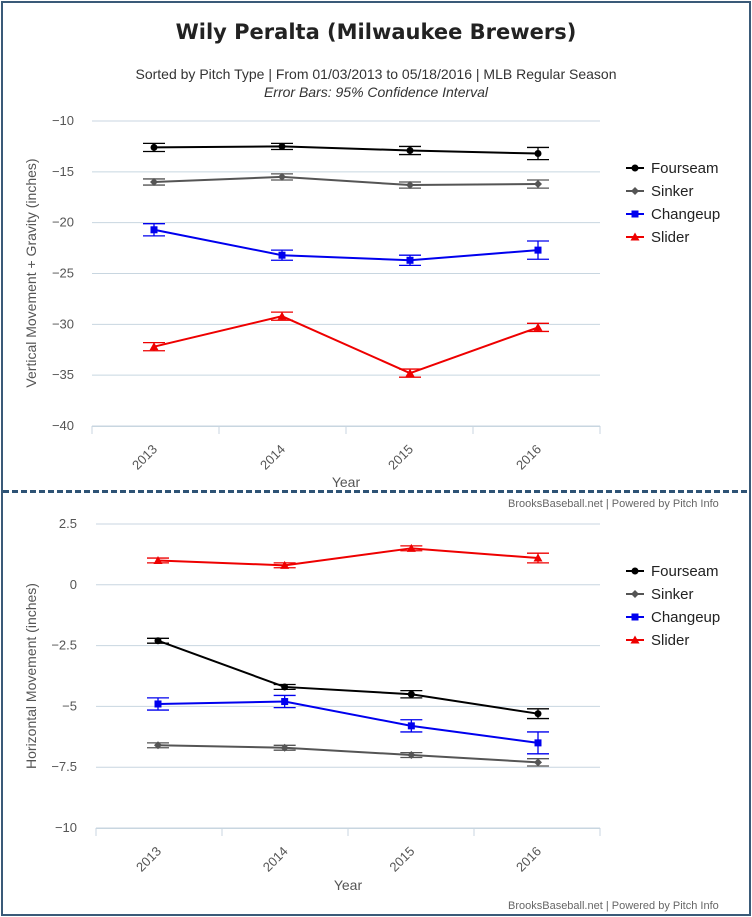 This screenshot has width=752, height=917. Describe the element at coordinates (63, 171) in the screenshot. I see `y-tick-label: −15` at that location.